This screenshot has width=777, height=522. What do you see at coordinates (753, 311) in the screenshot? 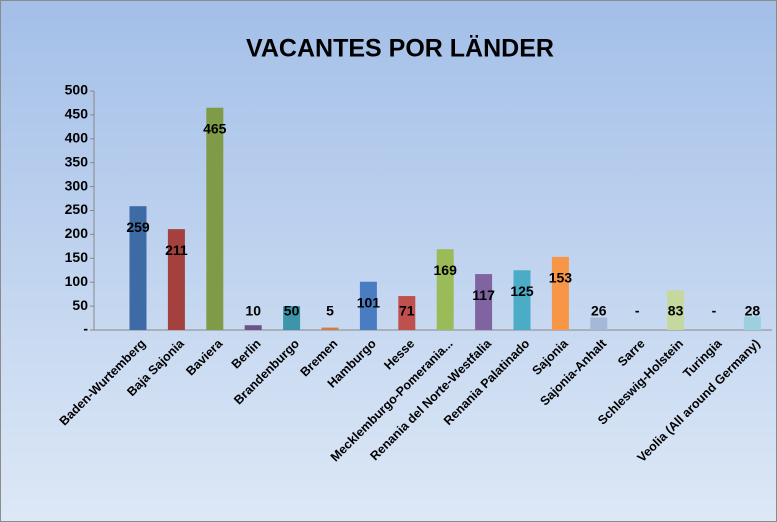
I see `data-label: 28` at bounding box center [753, 311].